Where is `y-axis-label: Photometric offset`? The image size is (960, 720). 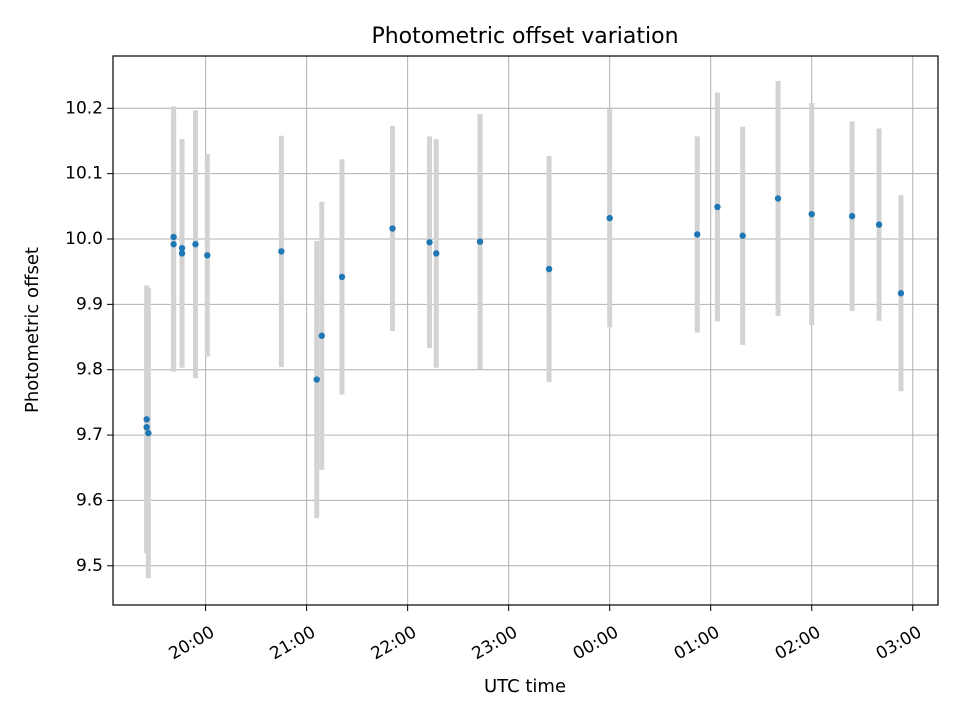
y-axis-label: Photometric offset is located at coordinates (32, 330).